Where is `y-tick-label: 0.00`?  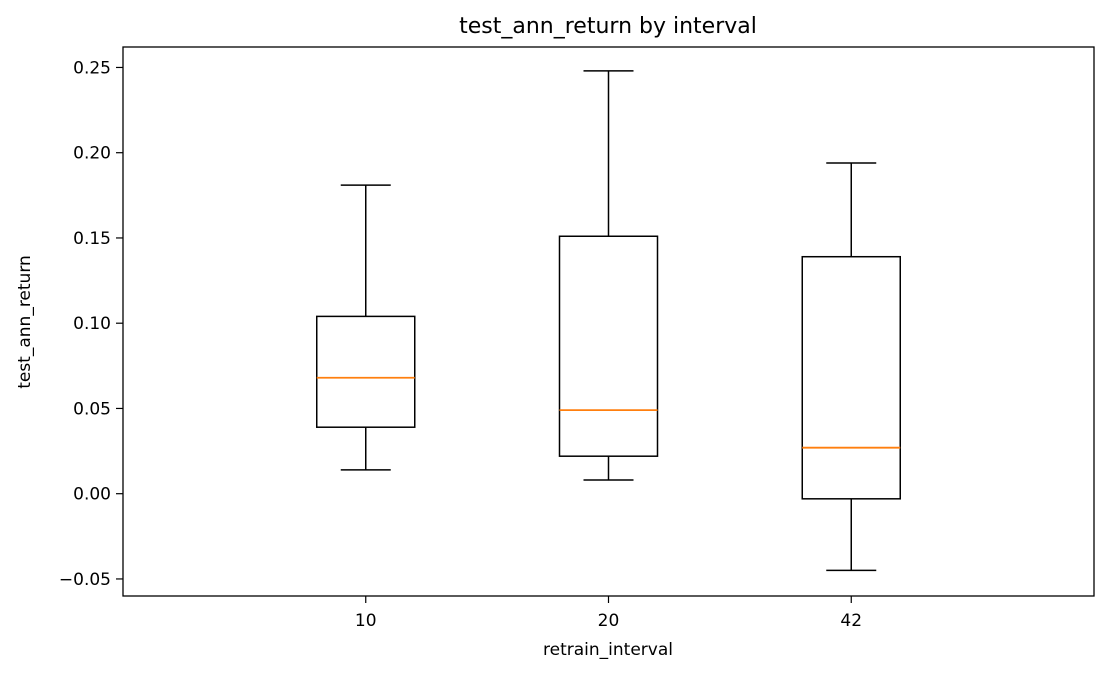
y-tick-label: 0.00 is located at coordinates (92, 495).